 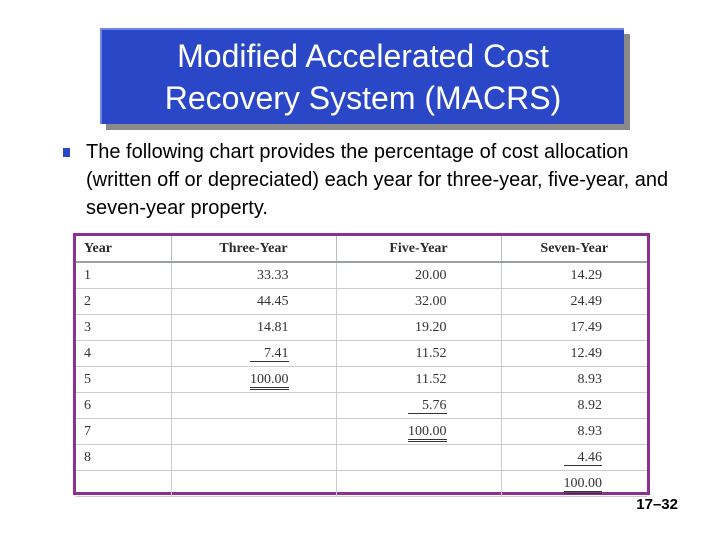 What do you see at coordinates (124, 301) in the screenshot?
I see `cell-year: 2` at bounding box center [124, 301].